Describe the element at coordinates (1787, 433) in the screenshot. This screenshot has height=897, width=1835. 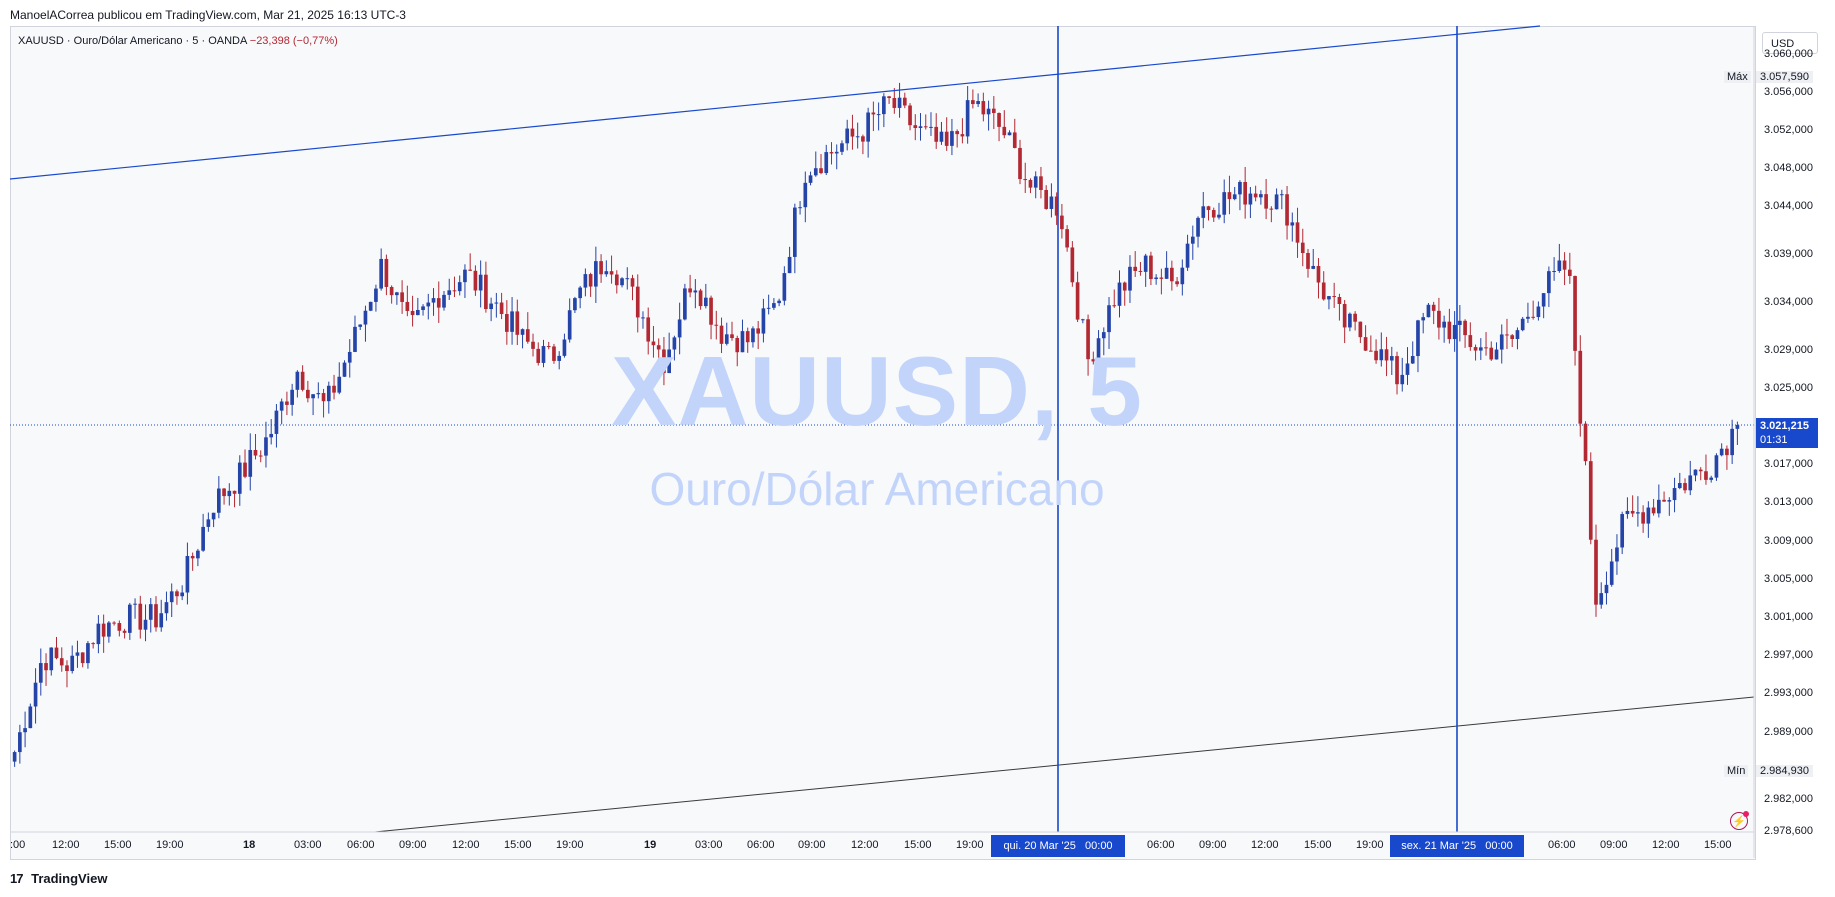
I see `last-price-badge: 3.021,215 01:31` at that location.